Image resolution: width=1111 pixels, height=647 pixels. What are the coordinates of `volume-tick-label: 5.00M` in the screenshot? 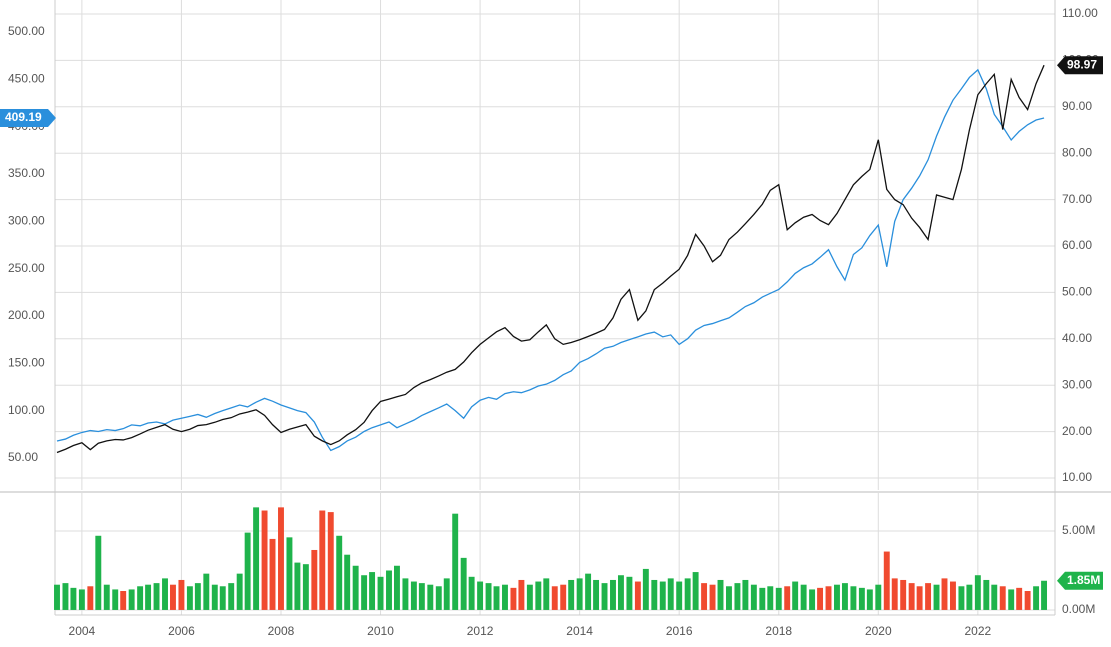 It's located at (1078, 530).